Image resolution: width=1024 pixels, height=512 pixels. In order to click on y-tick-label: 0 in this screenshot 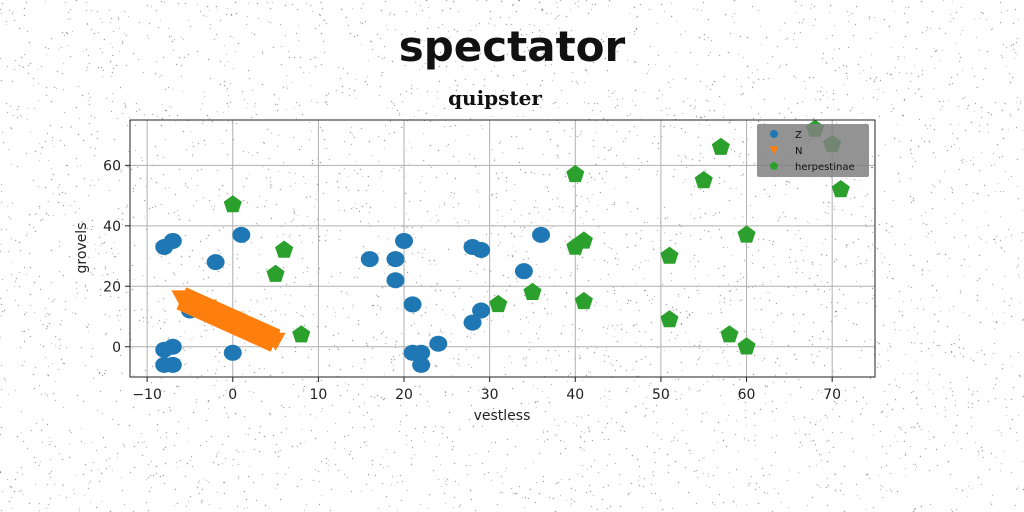, I will do `click(116, 348)`.